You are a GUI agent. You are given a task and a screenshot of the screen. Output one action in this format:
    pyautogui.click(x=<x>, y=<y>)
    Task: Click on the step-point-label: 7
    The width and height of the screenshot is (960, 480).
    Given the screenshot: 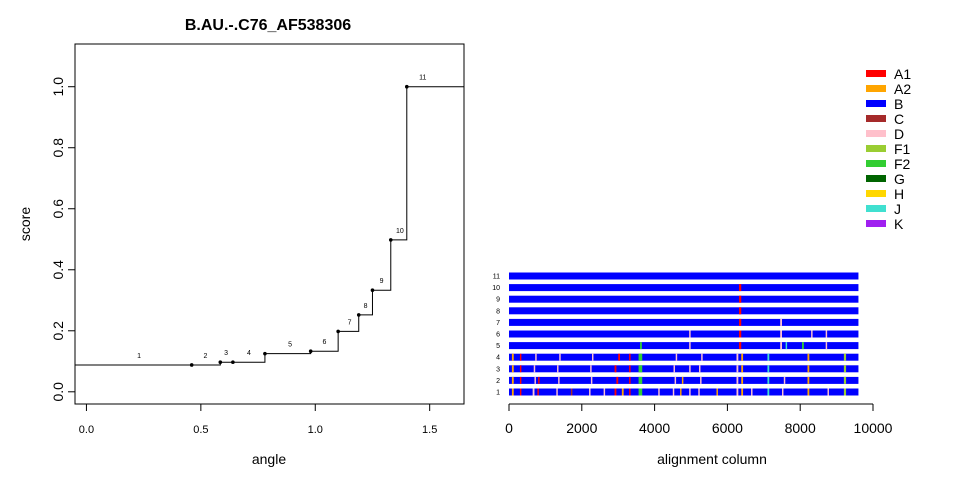 What is the action you would take?
    pyautogui.click(x=350, y=322)
    